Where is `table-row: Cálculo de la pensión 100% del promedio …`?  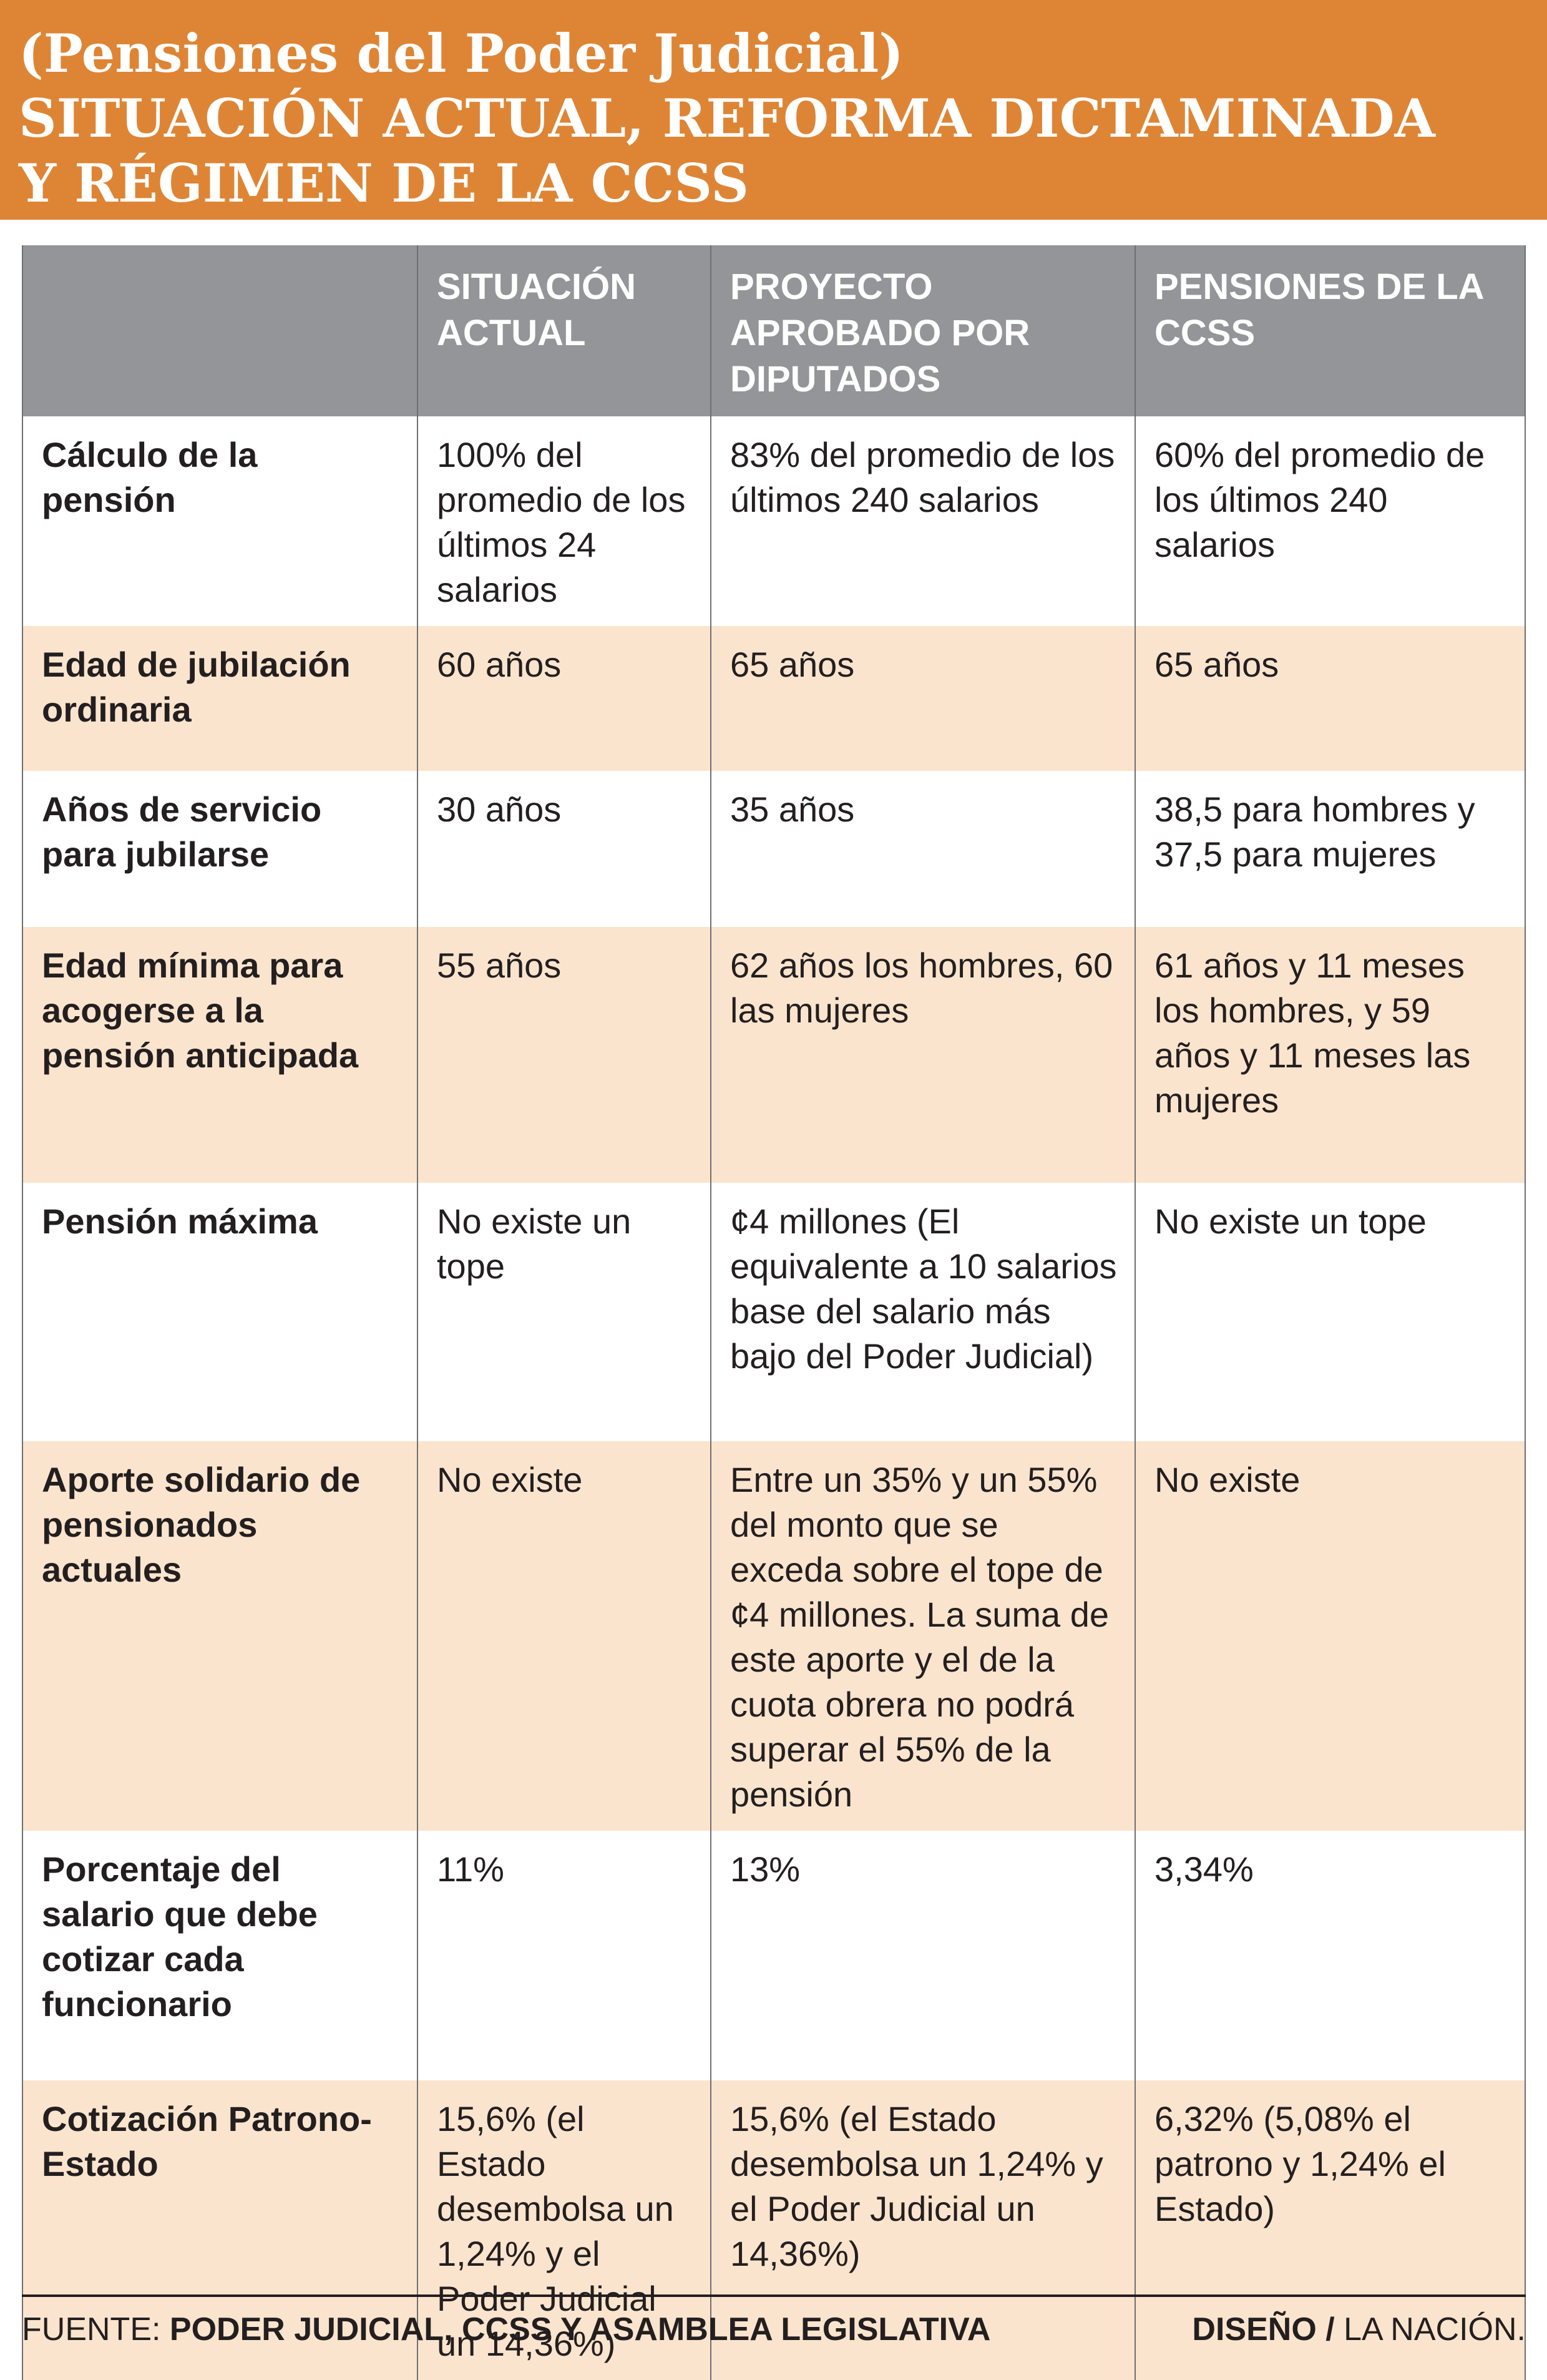 table-row: Cálculo de la pensión 100% del promedio … is located at coordinates (774, 521).